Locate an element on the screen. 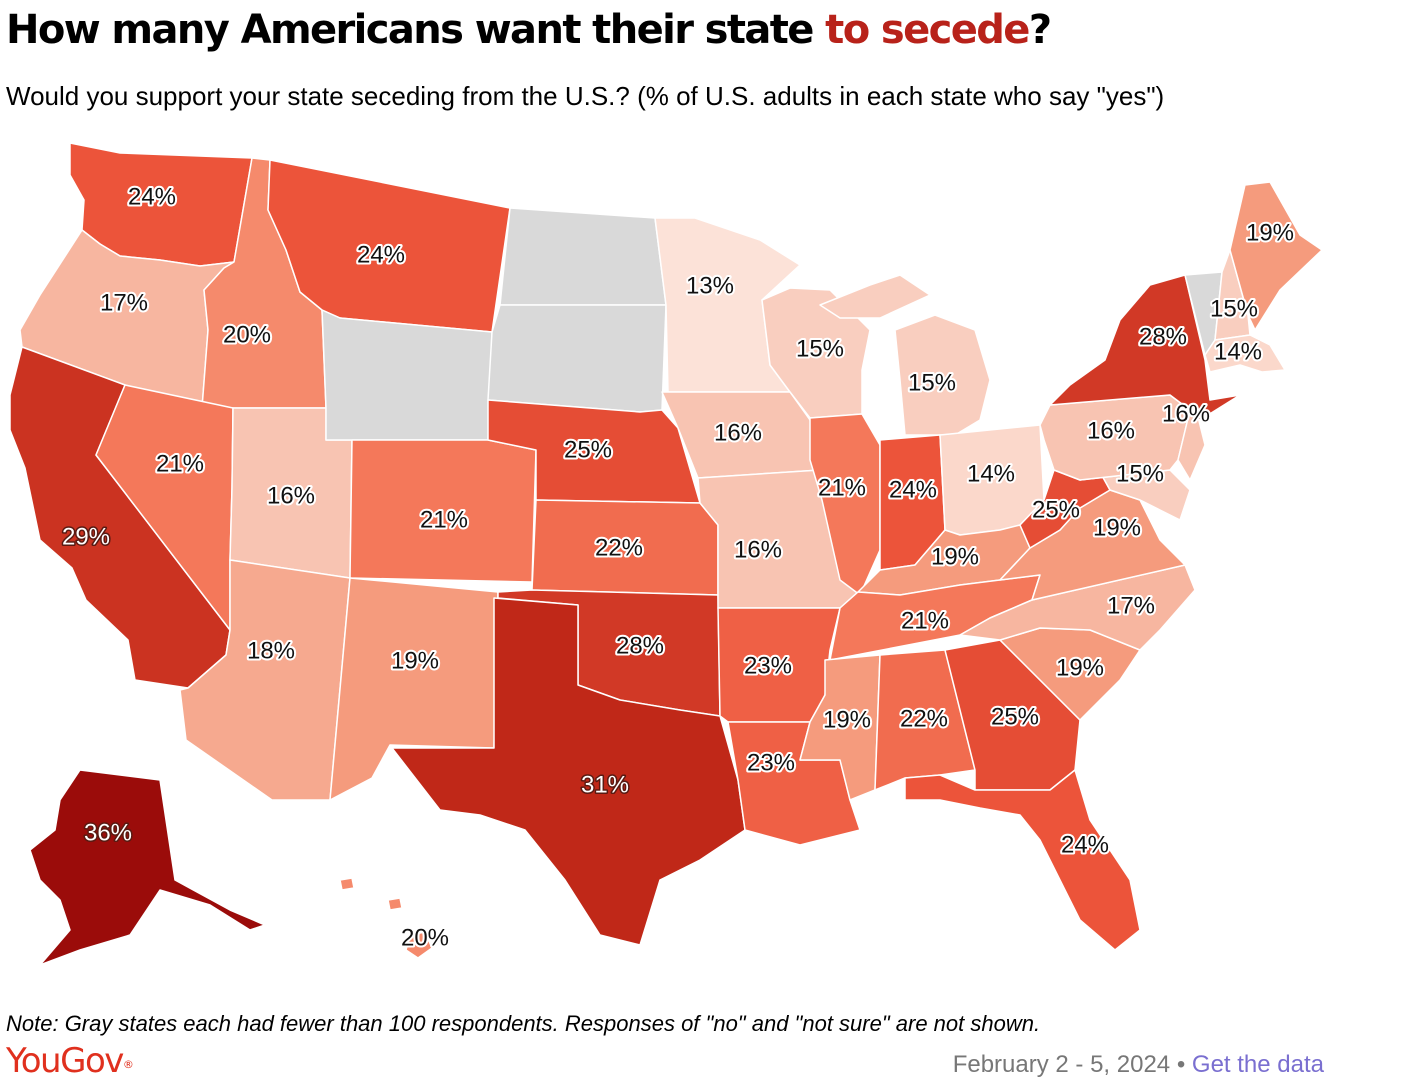 The image size is (1408, 1082). state-ma is located at coordinates (1245, 353).